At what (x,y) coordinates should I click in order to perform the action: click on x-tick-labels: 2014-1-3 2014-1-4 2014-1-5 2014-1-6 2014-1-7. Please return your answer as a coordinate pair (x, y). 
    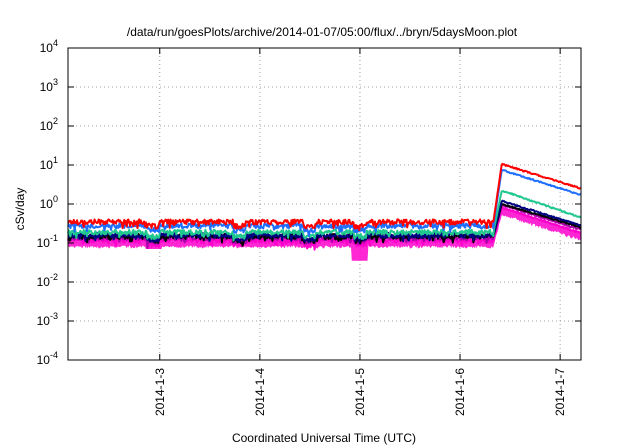
    Looking at the image, I should click on (360, 392).